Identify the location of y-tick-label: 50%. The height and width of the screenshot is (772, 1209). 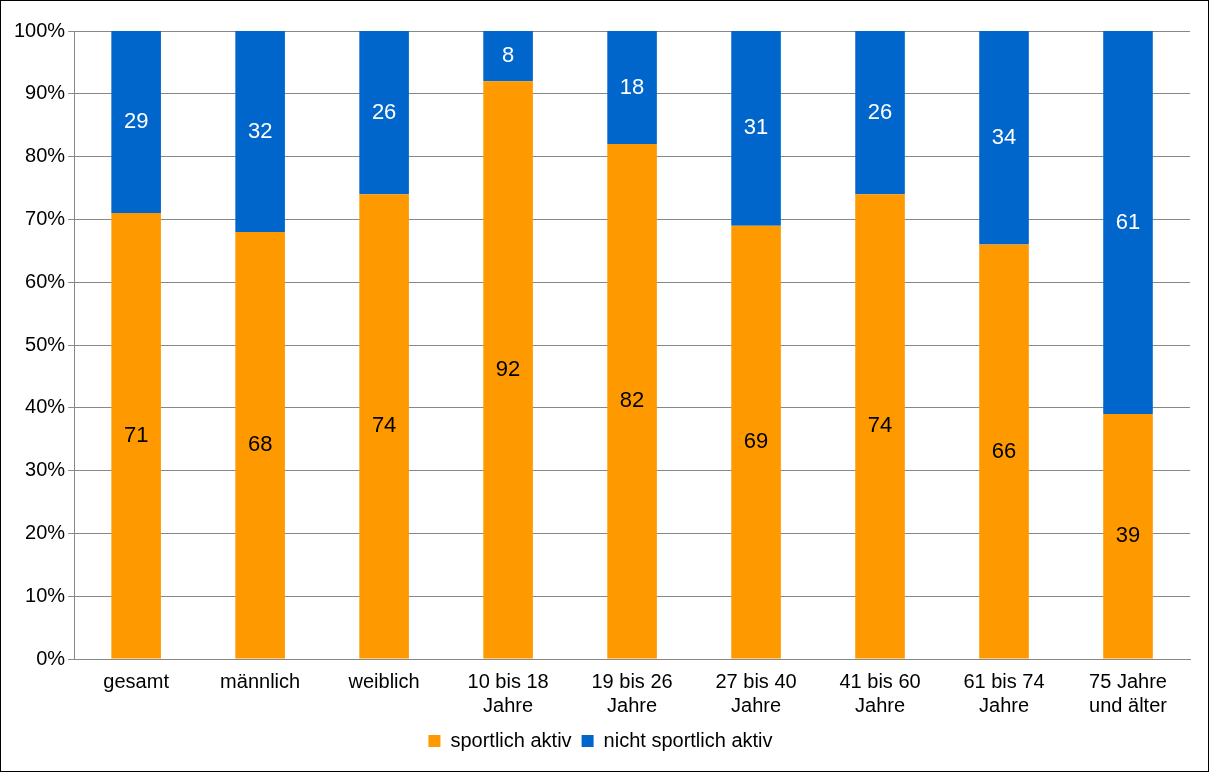
(45, 343).